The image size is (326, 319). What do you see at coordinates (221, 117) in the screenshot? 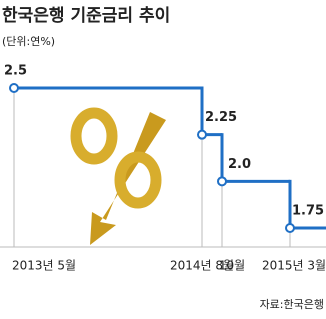
I see `value-label: 2.25` at bounding box center [221, 117].